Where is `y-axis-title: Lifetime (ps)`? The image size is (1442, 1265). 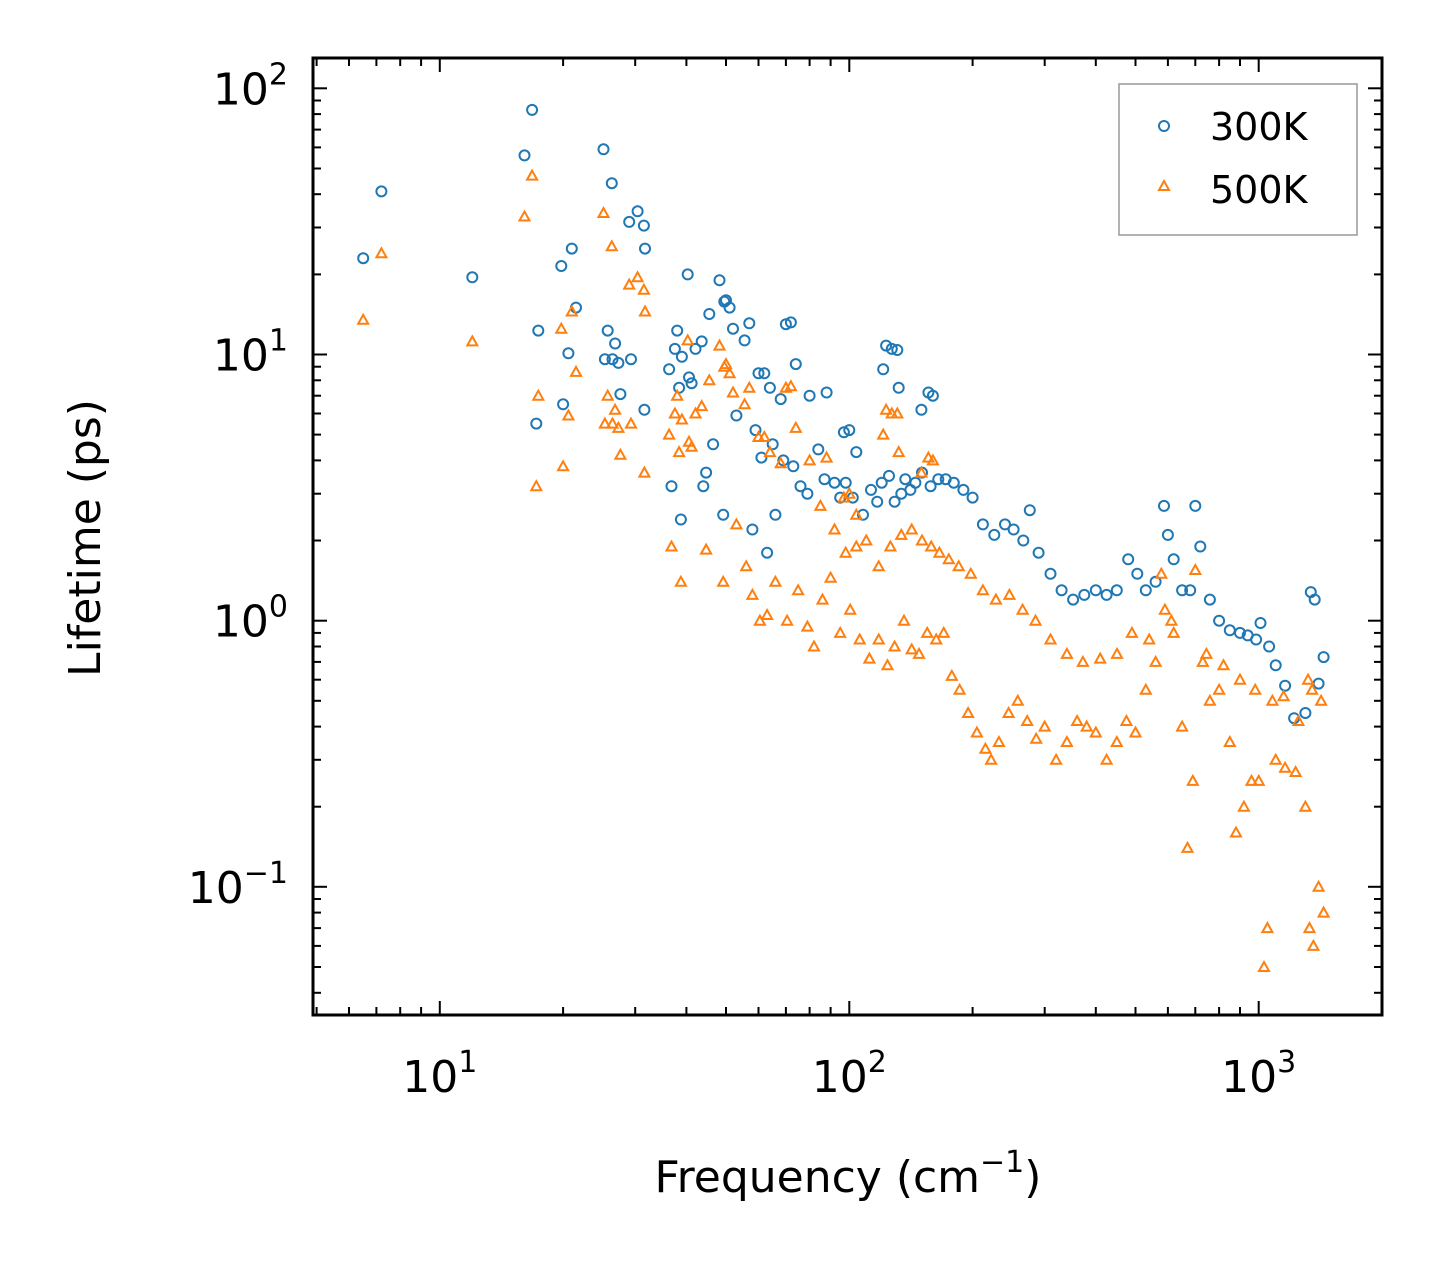
y-axis-title: Lifetime (ps) is located at coordinates (85, 538).